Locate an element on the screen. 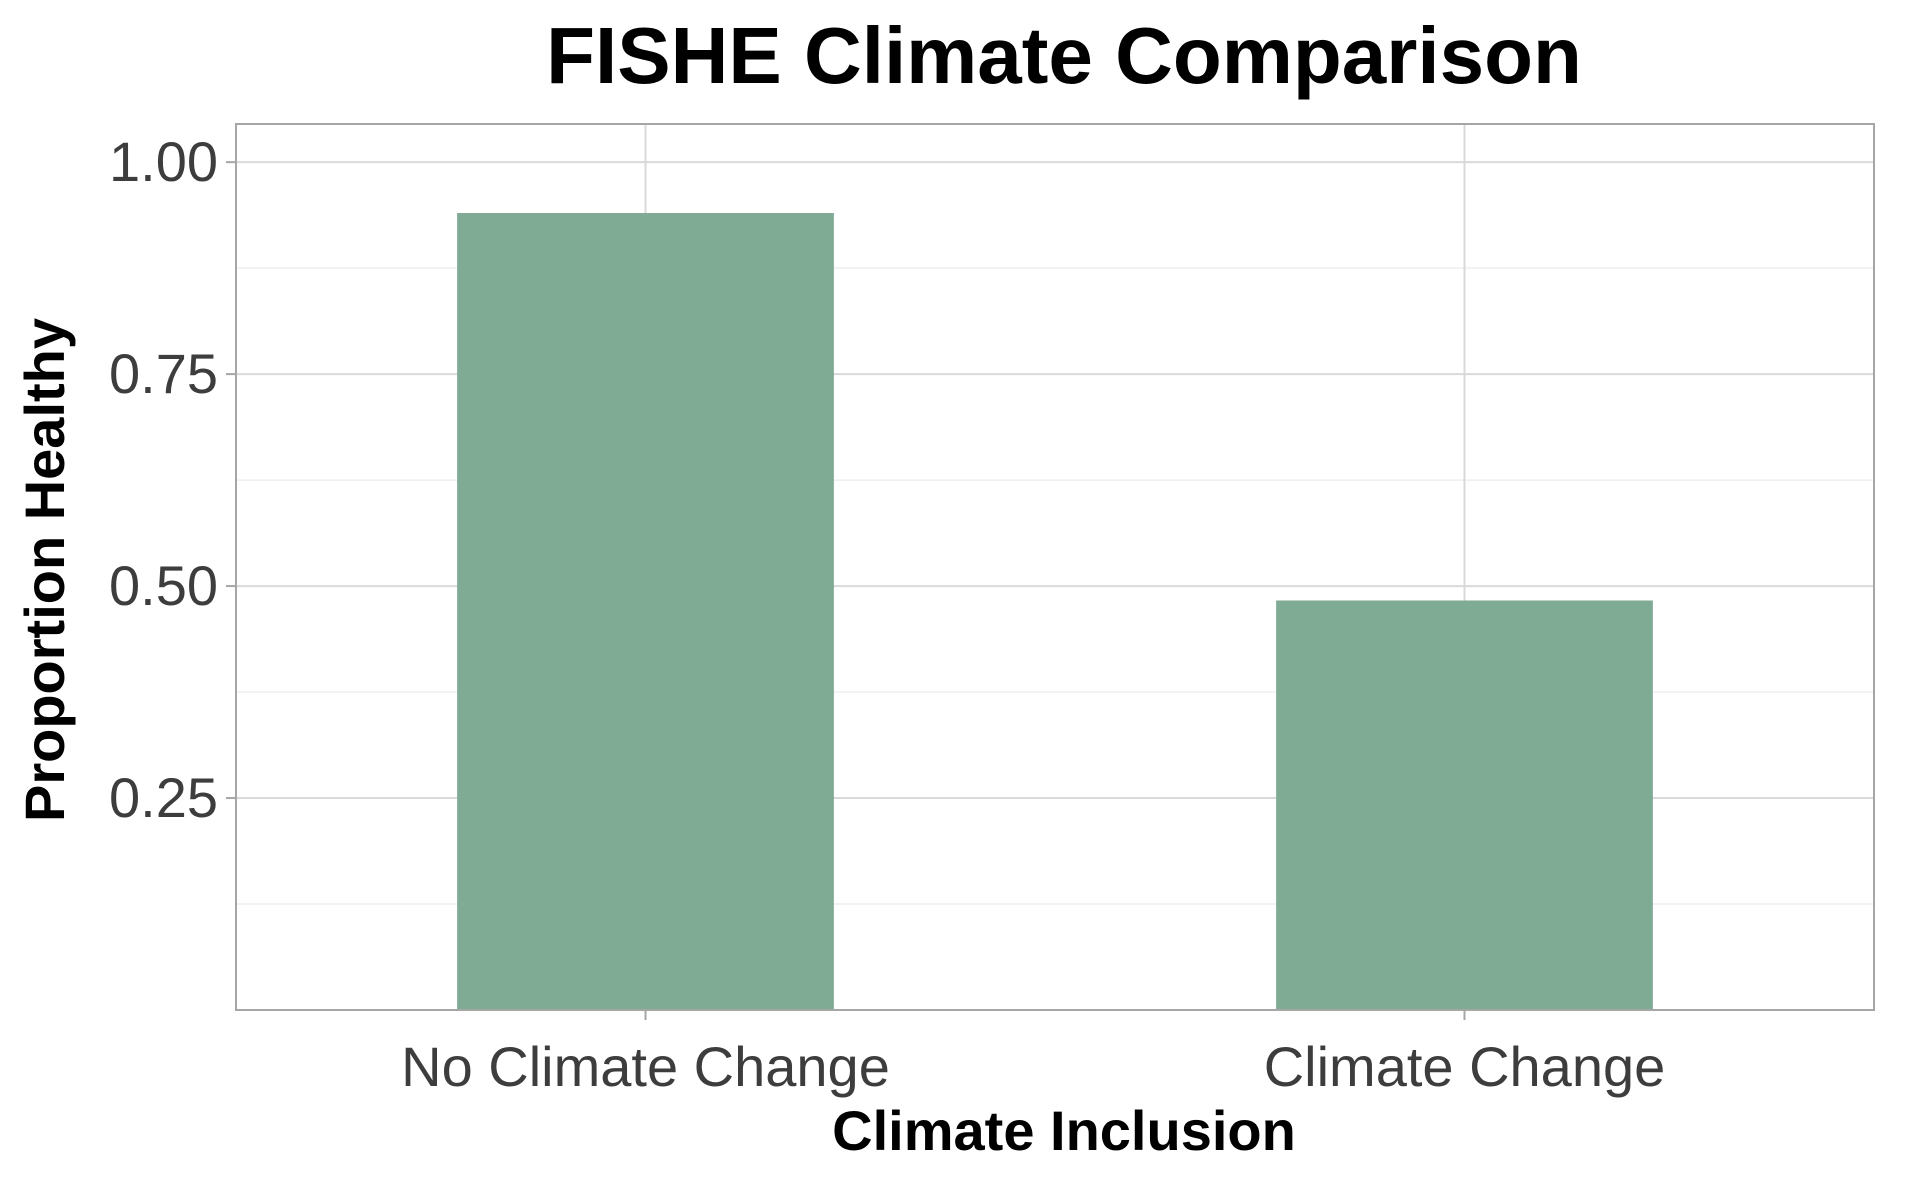 This screenshot has width=1909, height=1180. x-axis-title: Climate Inclusion is located at coordinates (1064, 1130).